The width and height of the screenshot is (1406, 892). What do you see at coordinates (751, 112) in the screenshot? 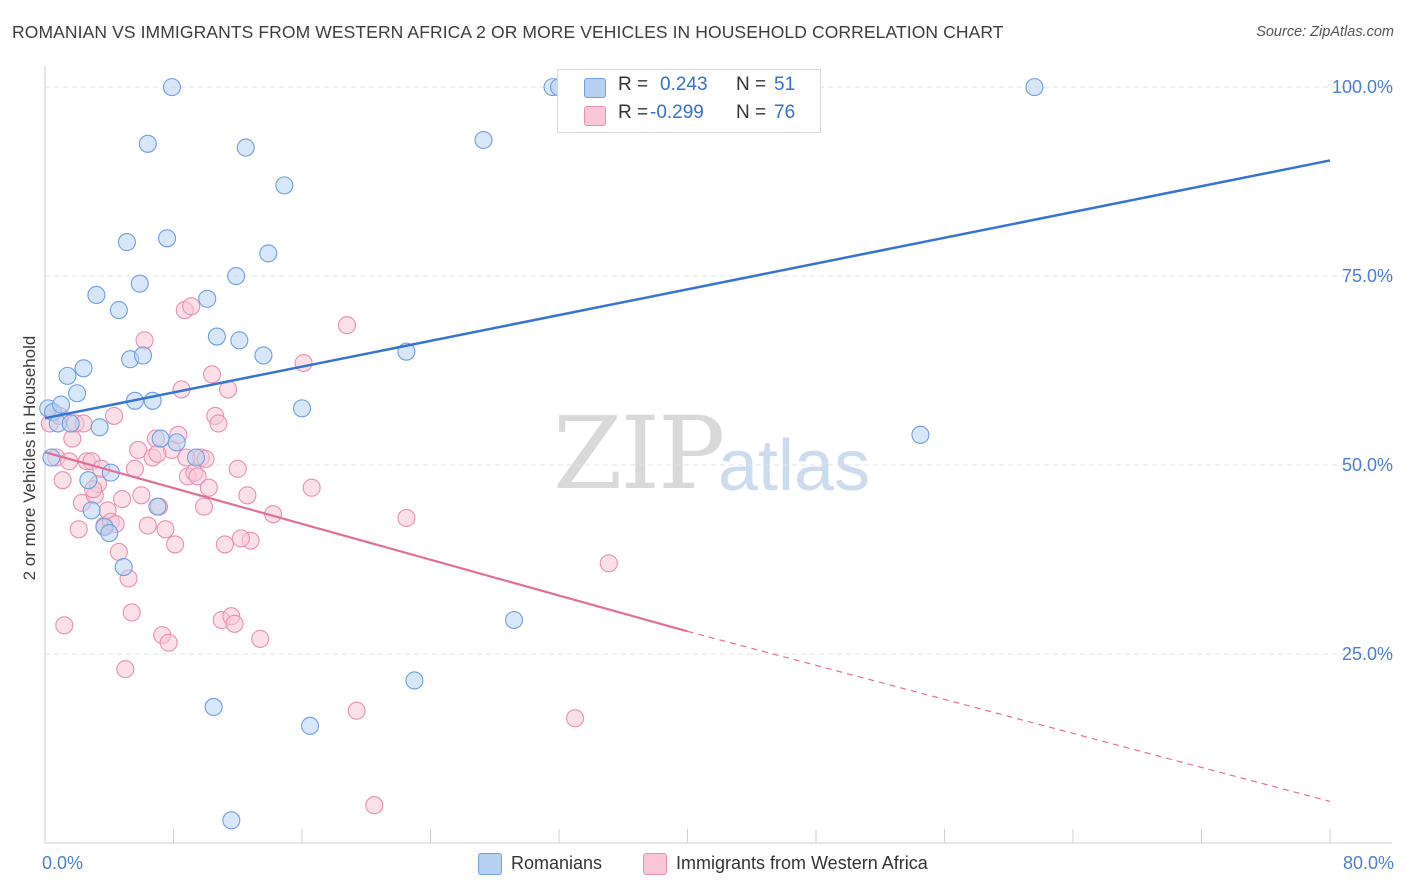
I see `n-label: N =` at bounding box center [751, 112].